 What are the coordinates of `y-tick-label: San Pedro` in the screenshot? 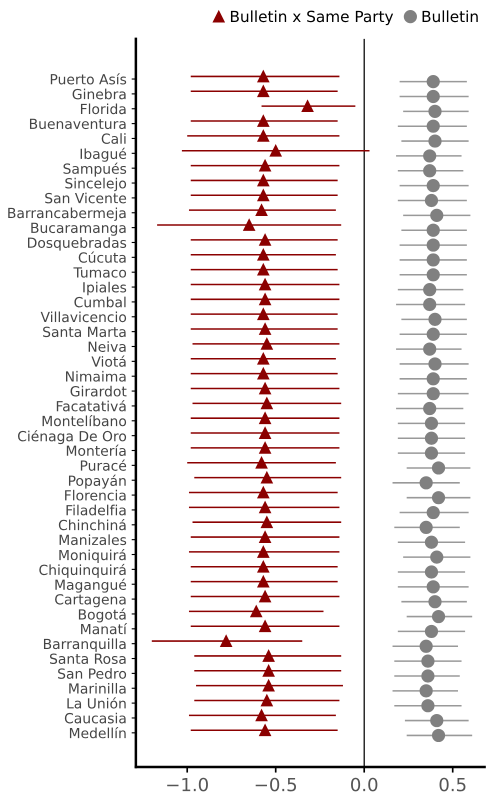 It's located at (92, 673).